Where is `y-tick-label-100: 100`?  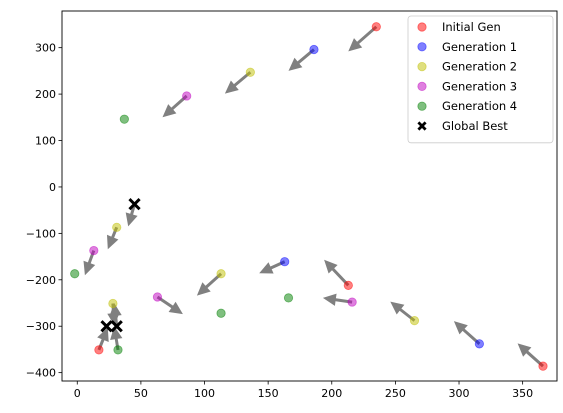
y-tick-label-100: 100 is located at coordinates (45, 141).